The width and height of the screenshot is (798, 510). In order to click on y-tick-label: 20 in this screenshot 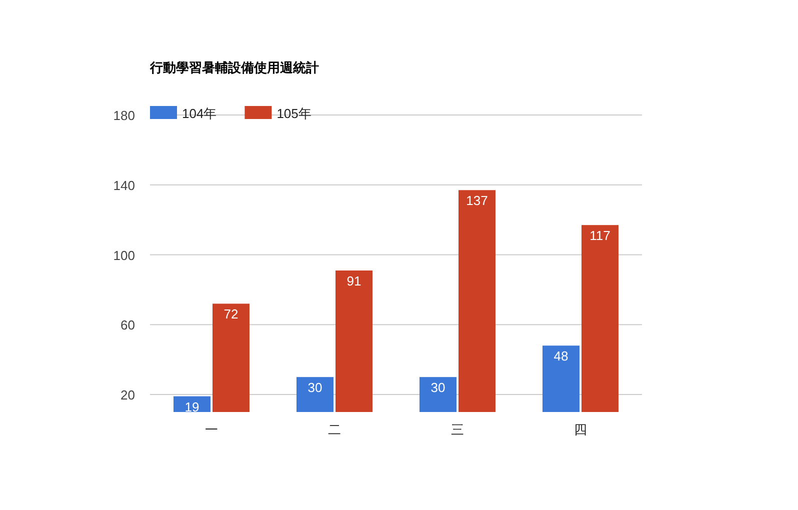, I will do `click(127, 395)`.